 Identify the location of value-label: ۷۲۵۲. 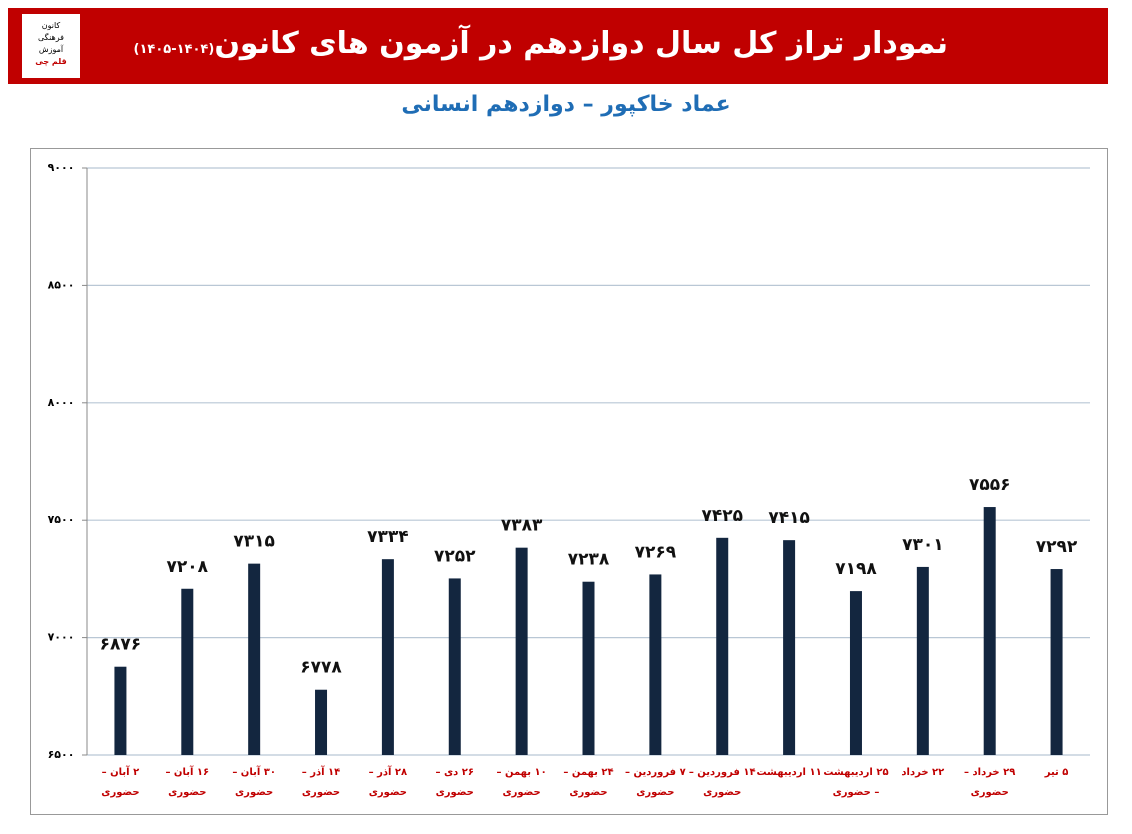
(455, 556).